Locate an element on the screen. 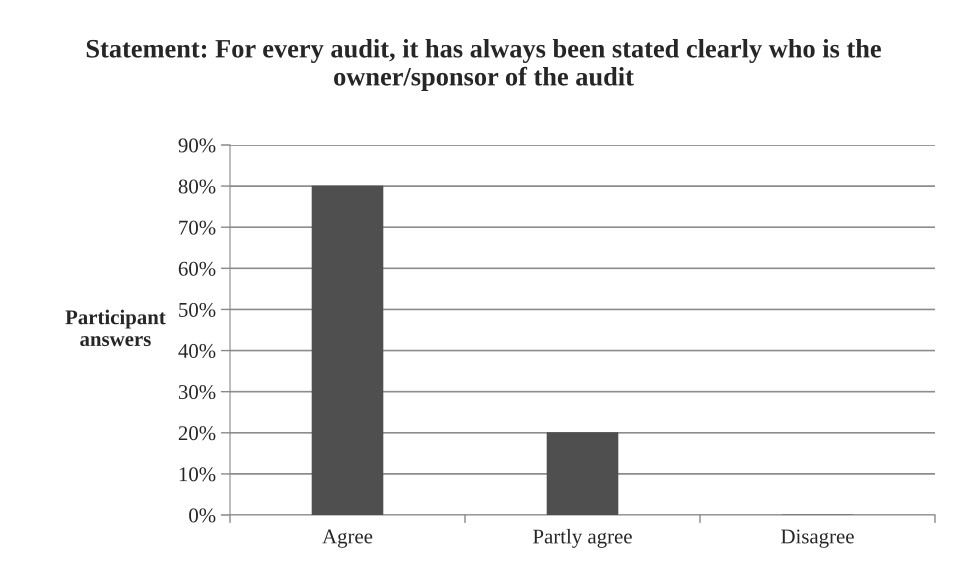 The height and width of the screenshot is (570, 967). x-tick-label: Partly agree is located at coordinates (582, 538).